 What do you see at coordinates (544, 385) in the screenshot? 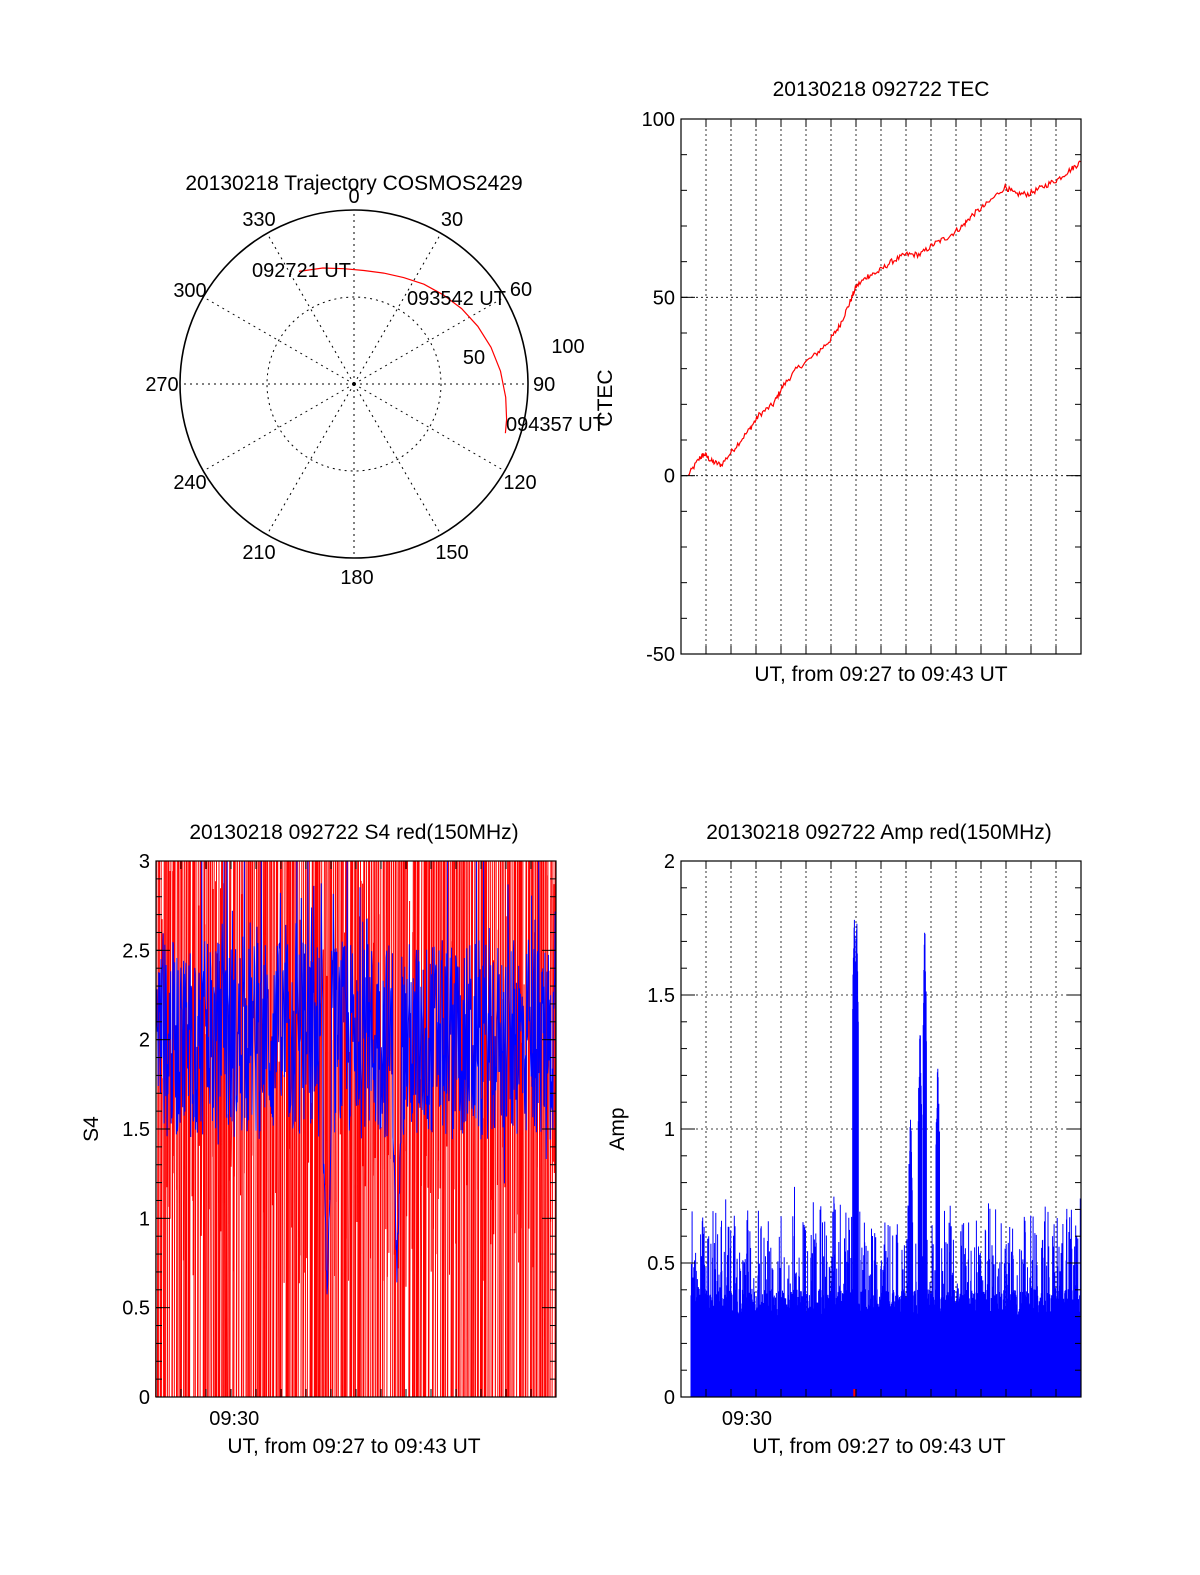
I see `azimuth-label: 90` at bounding box center [544, 385].